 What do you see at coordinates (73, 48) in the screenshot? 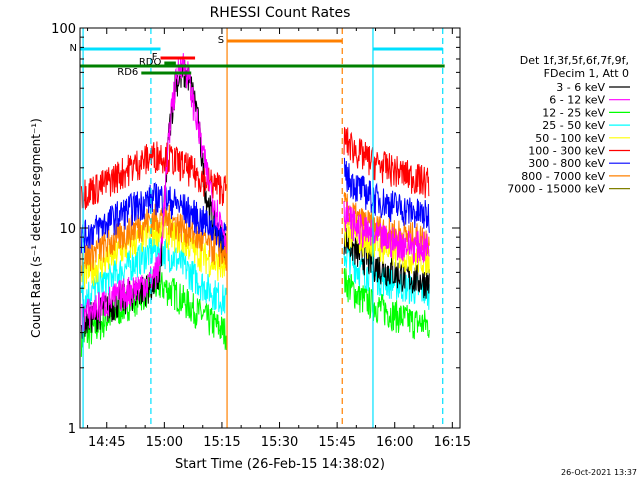
I see `flag-label: N` at bounding box center [73, 48].